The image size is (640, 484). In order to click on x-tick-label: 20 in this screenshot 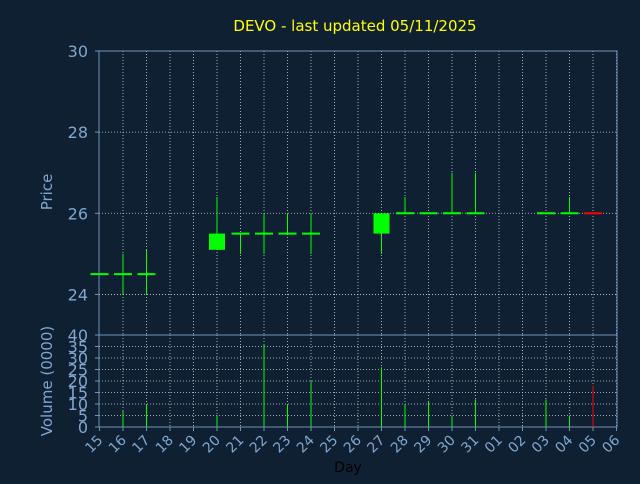, I will do `click(212, 445)`.